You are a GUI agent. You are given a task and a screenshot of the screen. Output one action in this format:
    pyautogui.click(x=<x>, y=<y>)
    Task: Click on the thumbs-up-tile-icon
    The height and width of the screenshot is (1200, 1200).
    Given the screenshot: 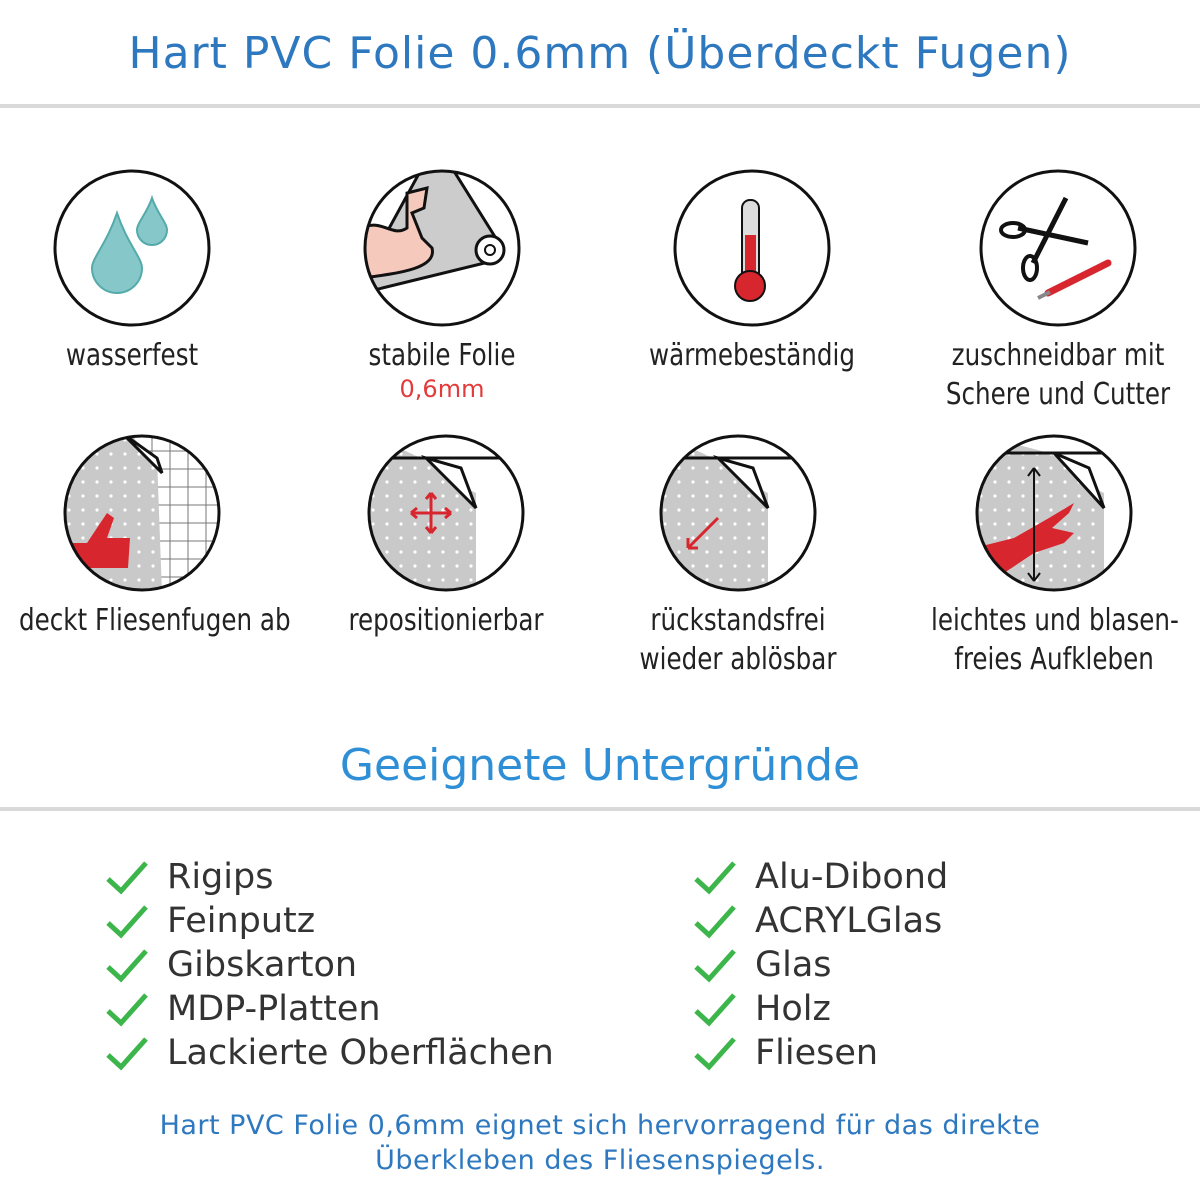 What is the action you would take?
    pyautogui.click(x=142, y=513)
    